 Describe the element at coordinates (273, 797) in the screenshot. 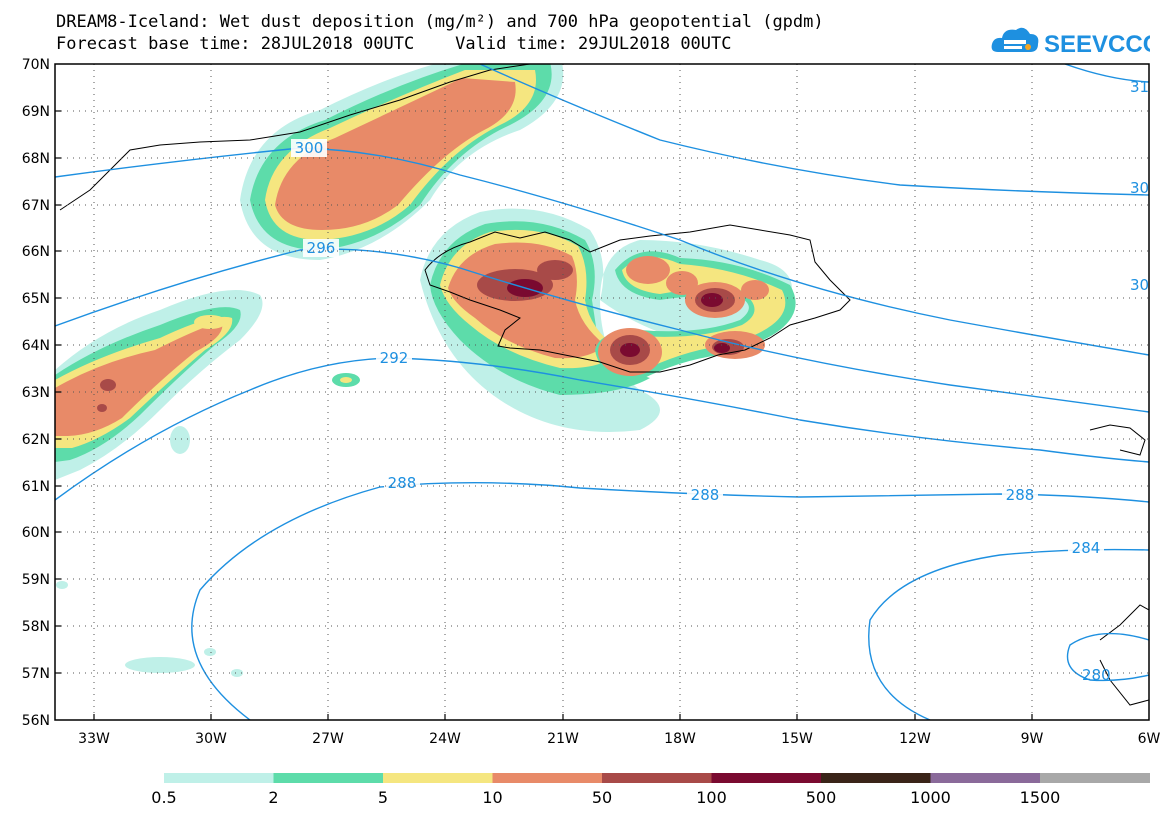

I see `colorbar-label: 2` at that location.